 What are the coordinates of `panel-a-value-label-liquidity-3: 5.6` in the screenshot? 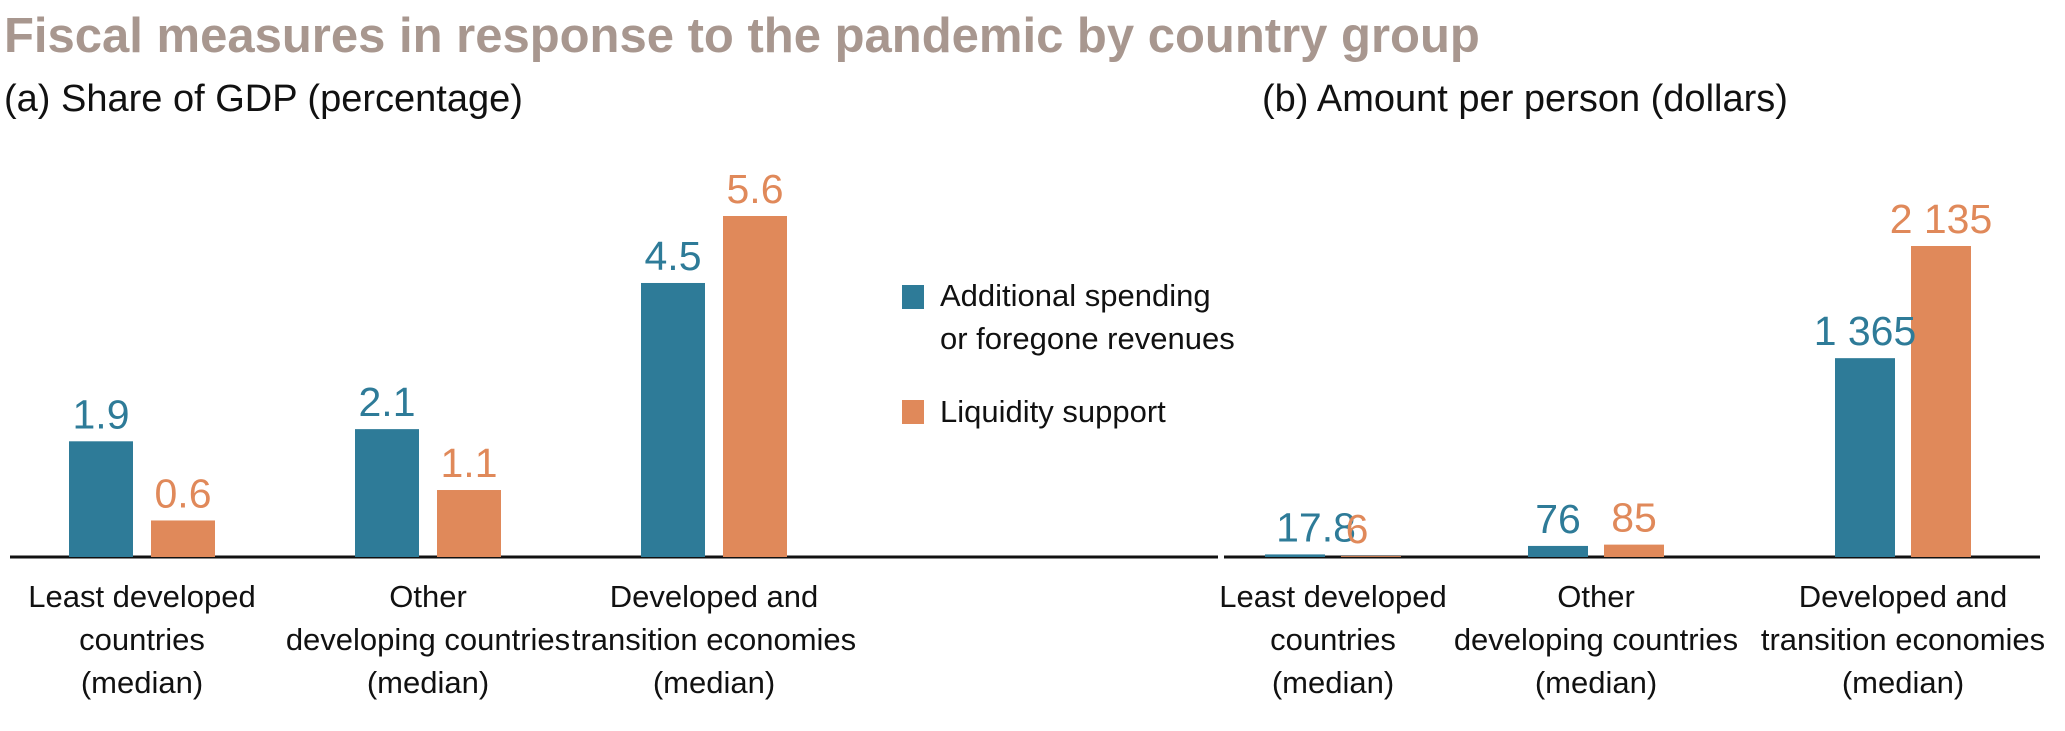 It's located at (755, 189).